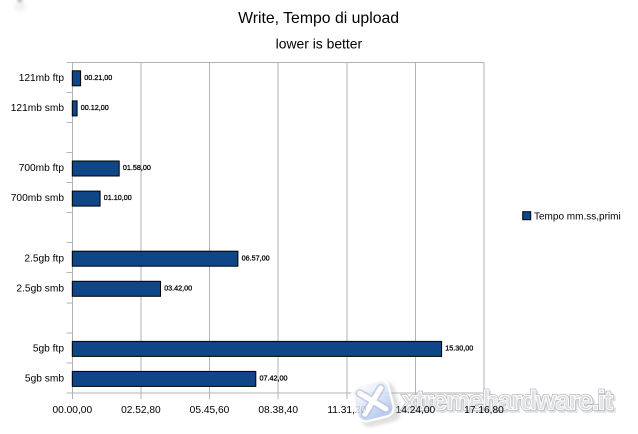  Describe the element at coordinates (416, 410) in the screenshot. I see `svg-text: 14.24,00` at that location.